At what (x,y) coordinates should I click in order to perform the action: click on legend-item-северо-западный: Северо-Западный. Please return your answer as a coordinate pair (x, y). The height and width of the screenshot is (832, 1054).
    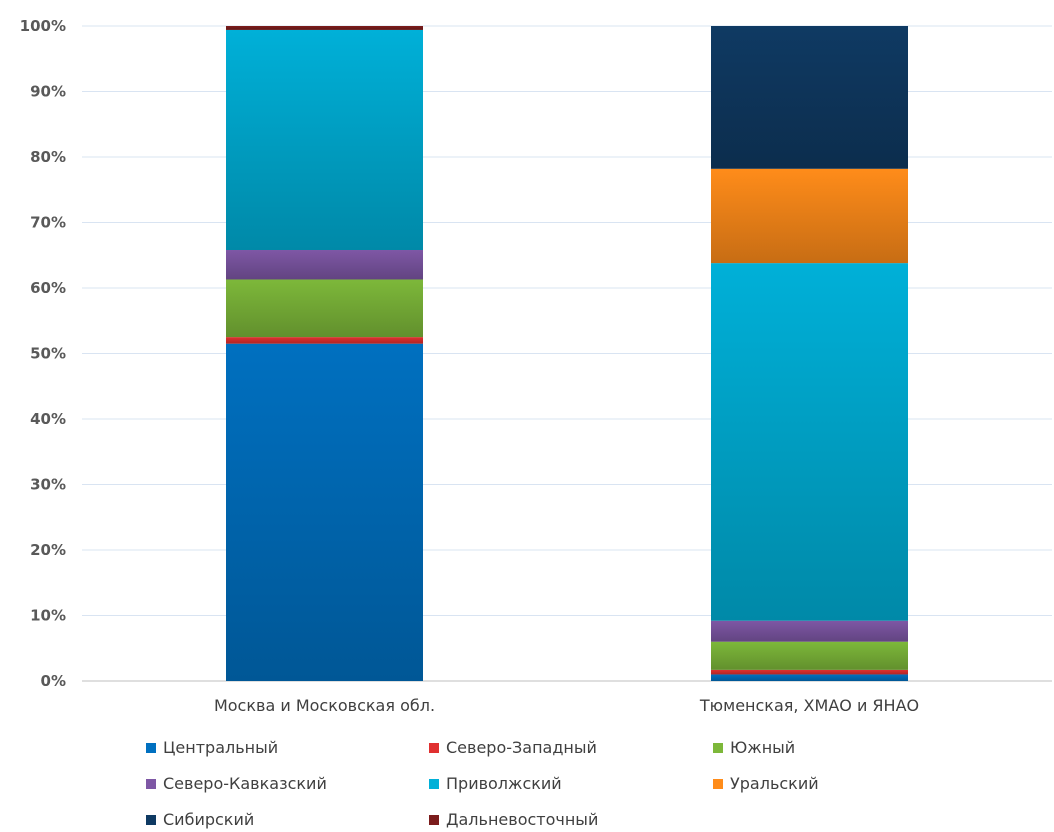
    Looking at the image, I should click on (513, 747).